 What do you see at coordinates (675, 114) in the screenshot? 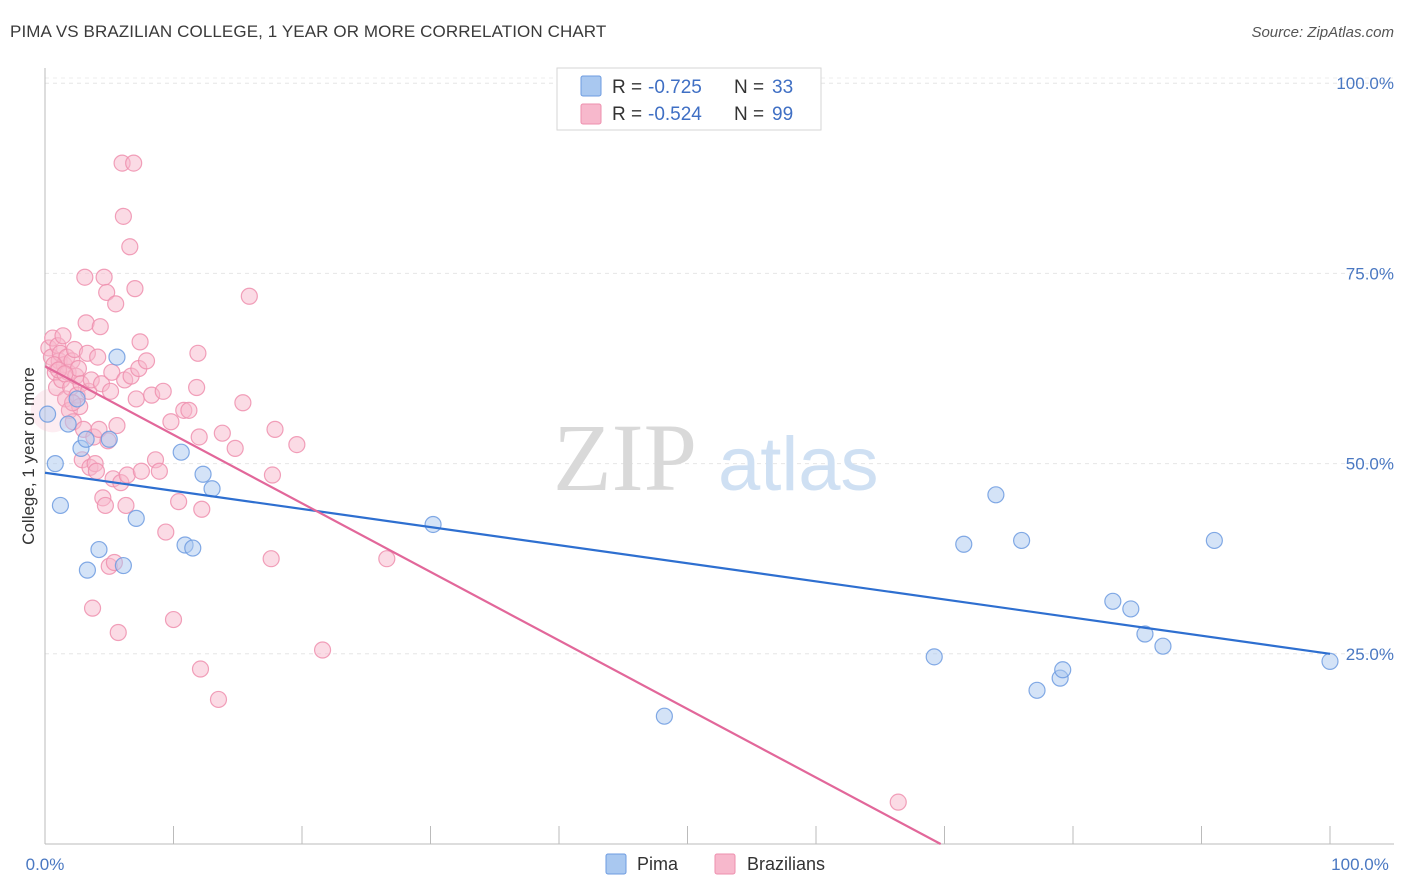
I see `legend-r-value-brazilians: -0.524` at bounding box center [675, 114].